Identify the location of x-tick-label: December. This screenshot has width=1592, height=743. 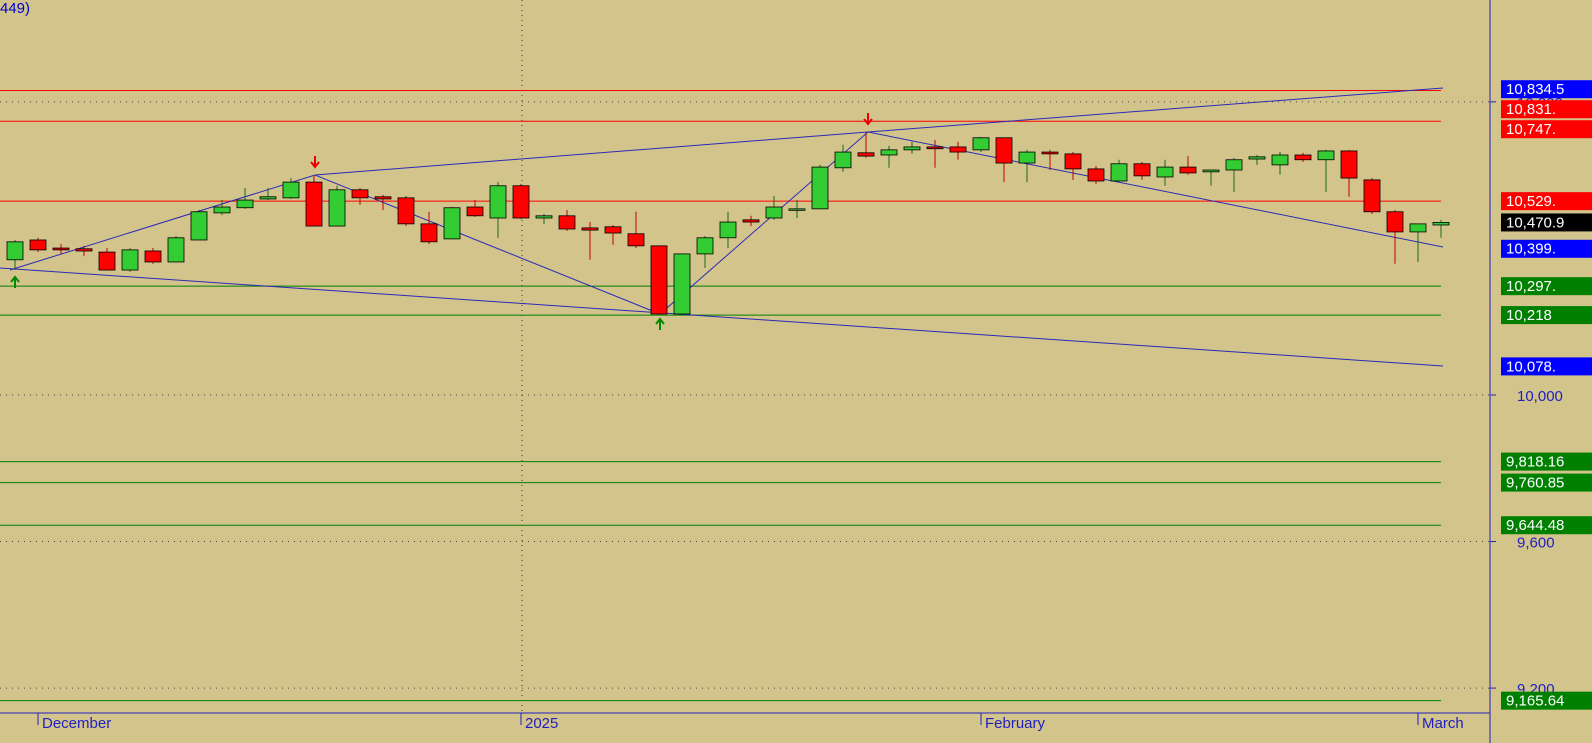
(76, 723).